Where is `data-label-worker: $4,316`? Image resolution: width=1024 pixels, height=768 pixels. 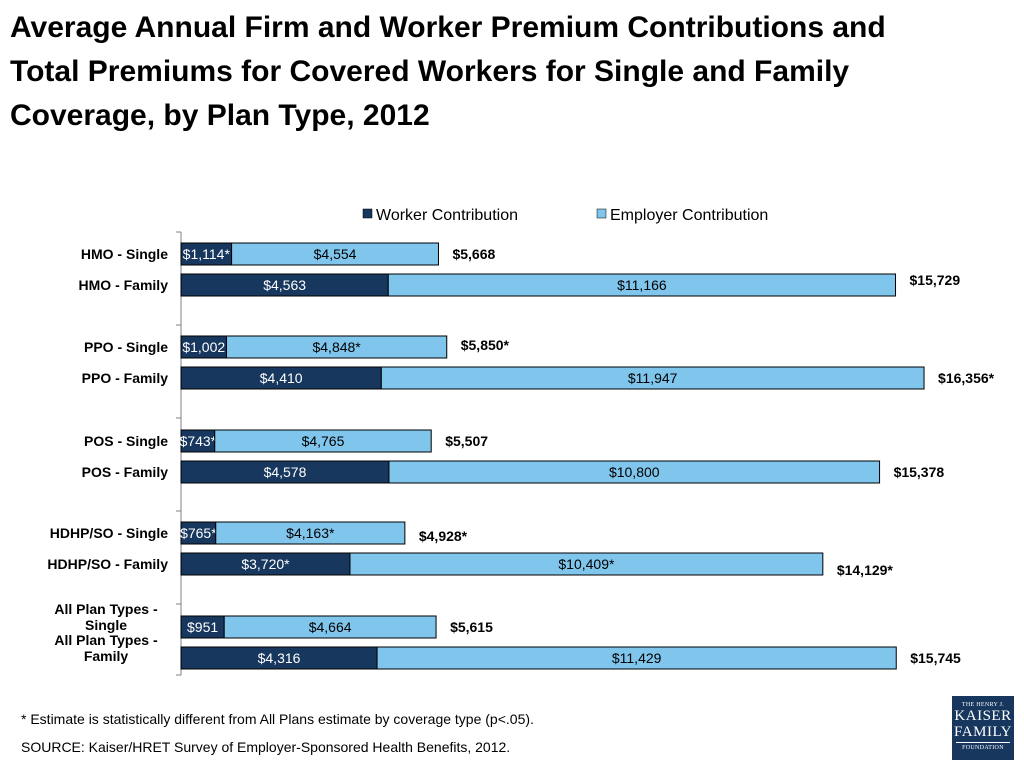
data-label-worker: $4,316 is located at coordinates (279, 658).